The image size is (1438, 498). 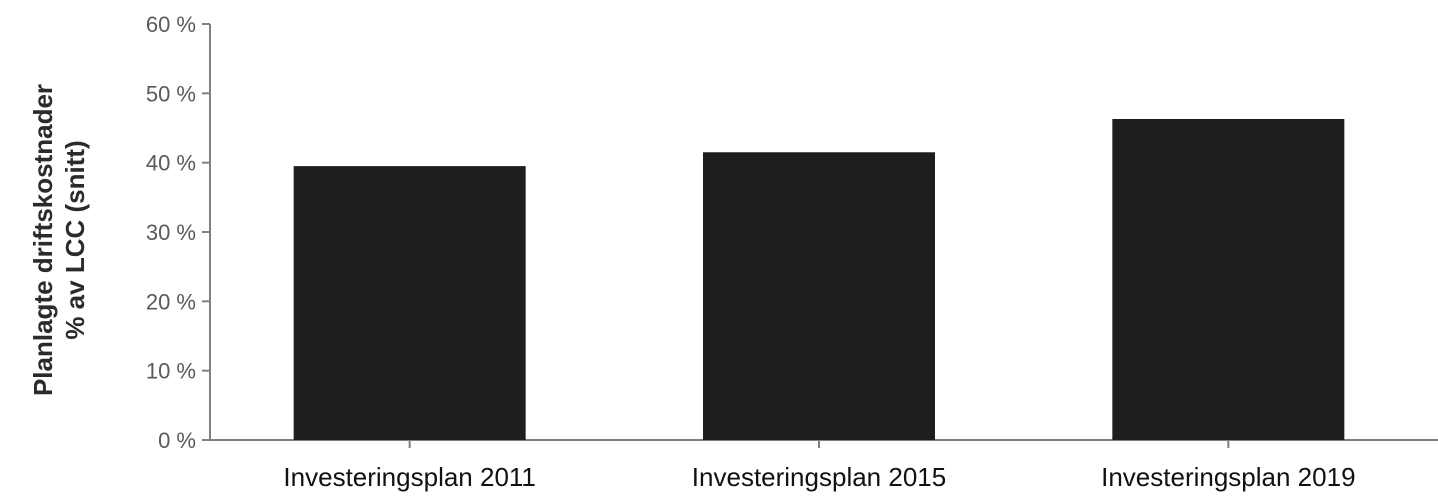 I want to click on x-tick-label: Investeringsplan 2011, so click(x=409, y=477).